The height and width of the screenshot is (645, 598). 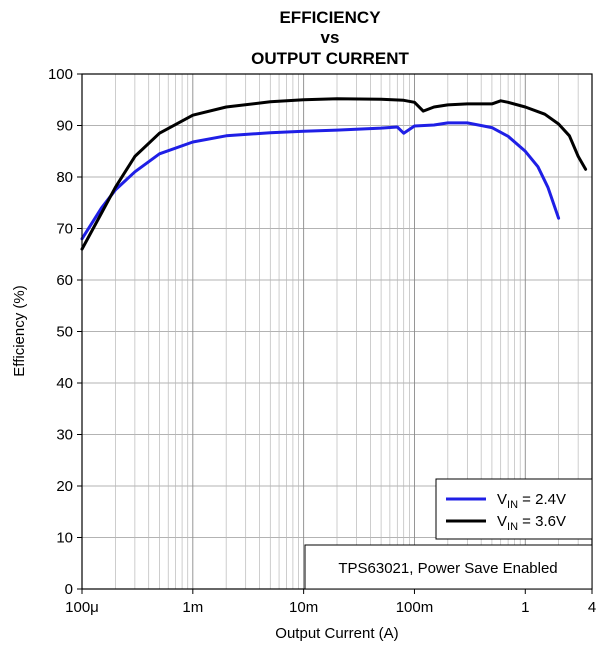 What do you see at coordinates (19, 330) in the screenshot?
I see `y-axis-label: Efficiency (%)` at bounding box center [19, 330].